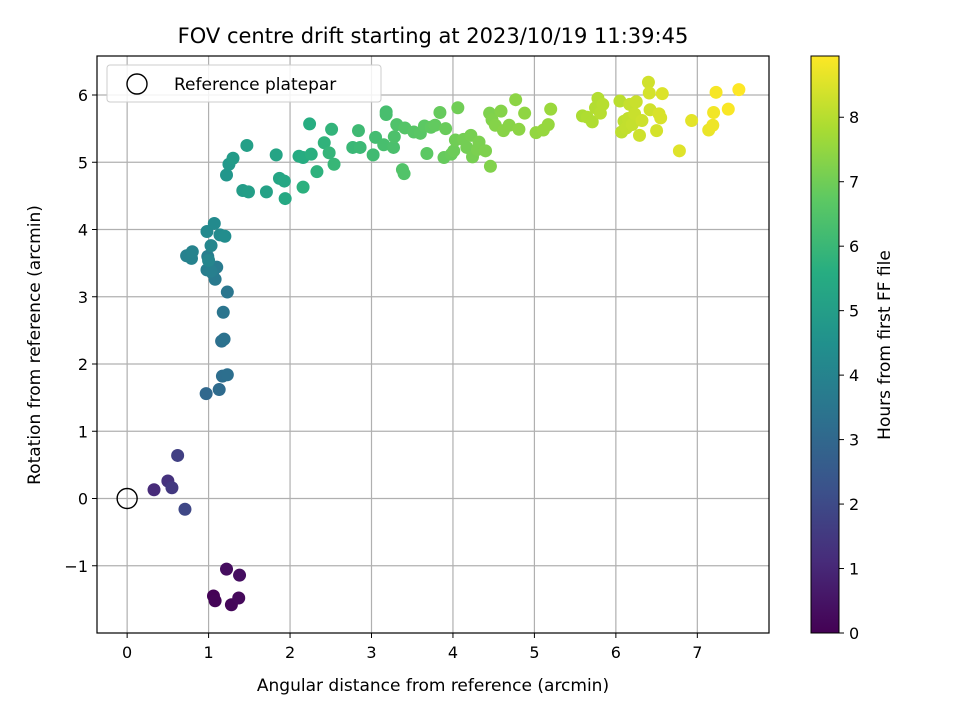 The height and width of the screenshot is (720, 960). I want to click on x-axis-label: Angular distance from reference (arcmin), so click(433, 686).